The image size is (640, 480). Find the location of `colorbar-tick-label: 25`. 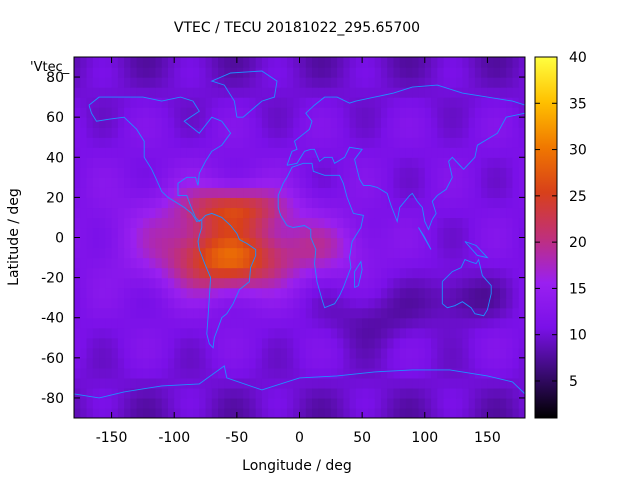

colorbar-tick-label: 25 is located at coordinates (578, 197).